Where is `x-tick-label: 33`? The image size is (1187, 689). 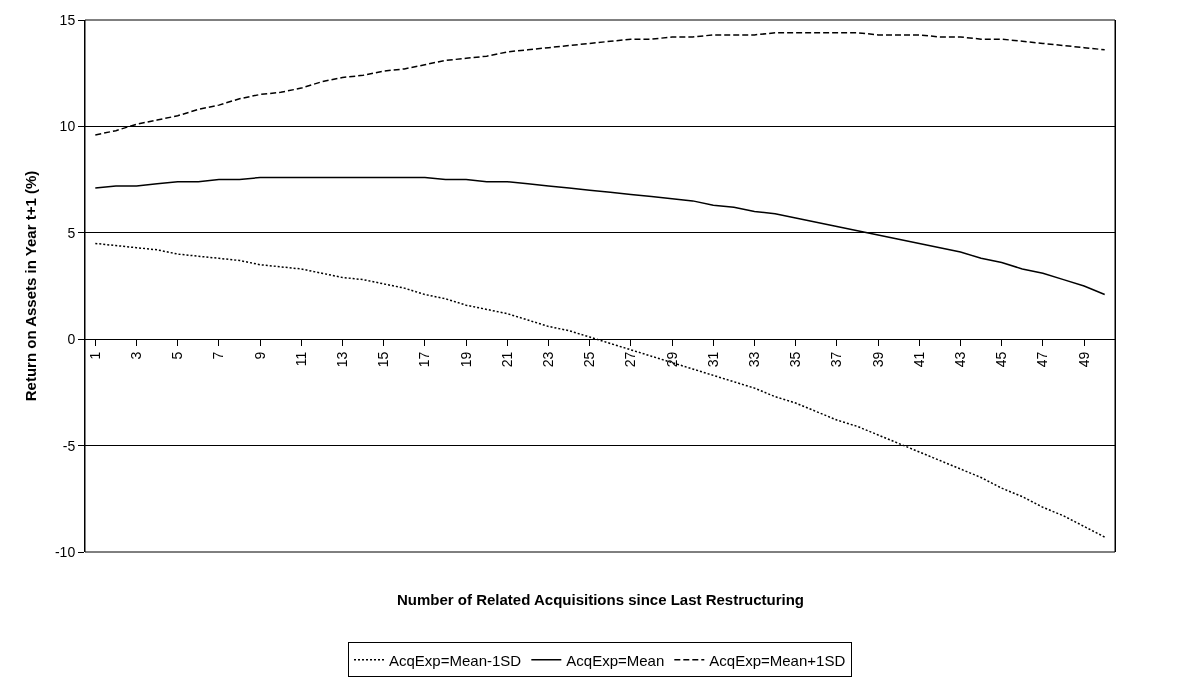 x-tick-label: 33 is located at coordinates (754, 359).